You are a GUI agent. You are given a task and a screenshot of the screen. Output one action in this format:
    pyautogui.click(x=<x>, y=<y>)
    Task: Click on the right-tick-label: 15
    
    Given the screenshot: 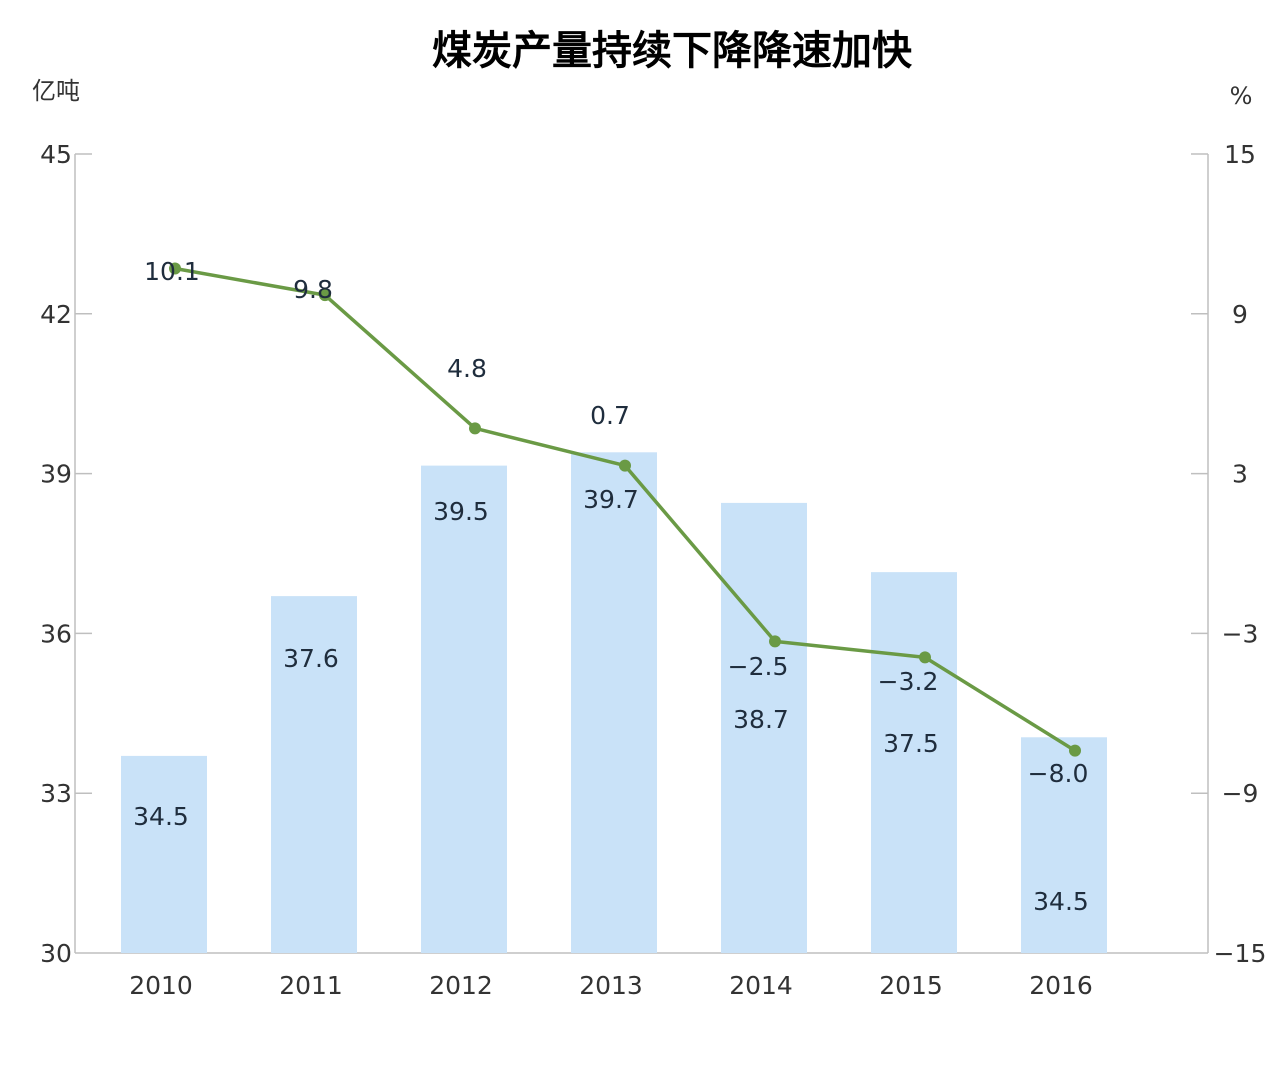 What is the action you would take?
    pyautogui.click(x=1240, y=154)
    